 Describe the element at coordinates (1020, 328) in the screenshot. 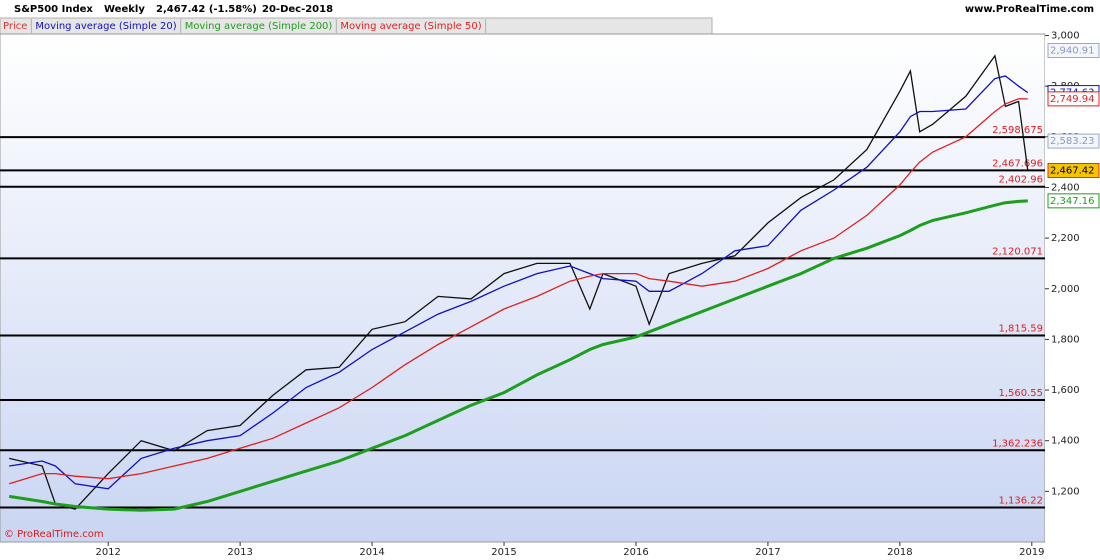

I see `level-label: 1,815.59` at that location.